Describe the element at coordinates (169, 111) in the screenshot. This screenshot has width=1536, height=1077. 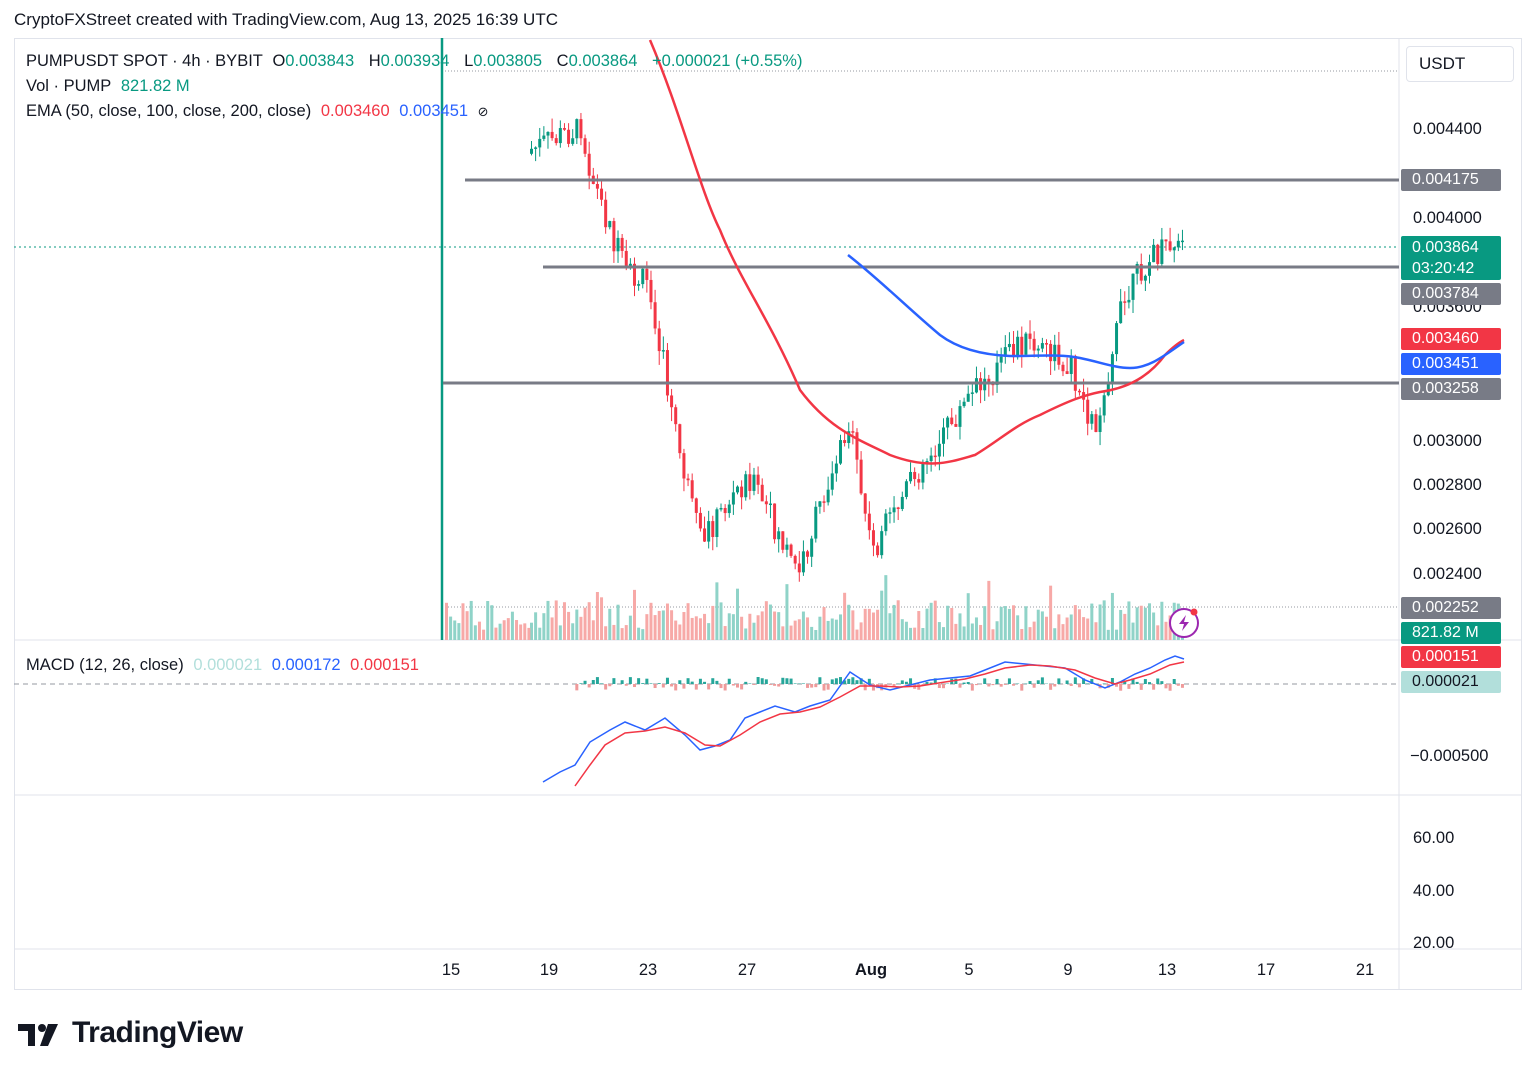
I see `legend-ema-label: EMA (50, close, 100, close, 200, close)` at that location.